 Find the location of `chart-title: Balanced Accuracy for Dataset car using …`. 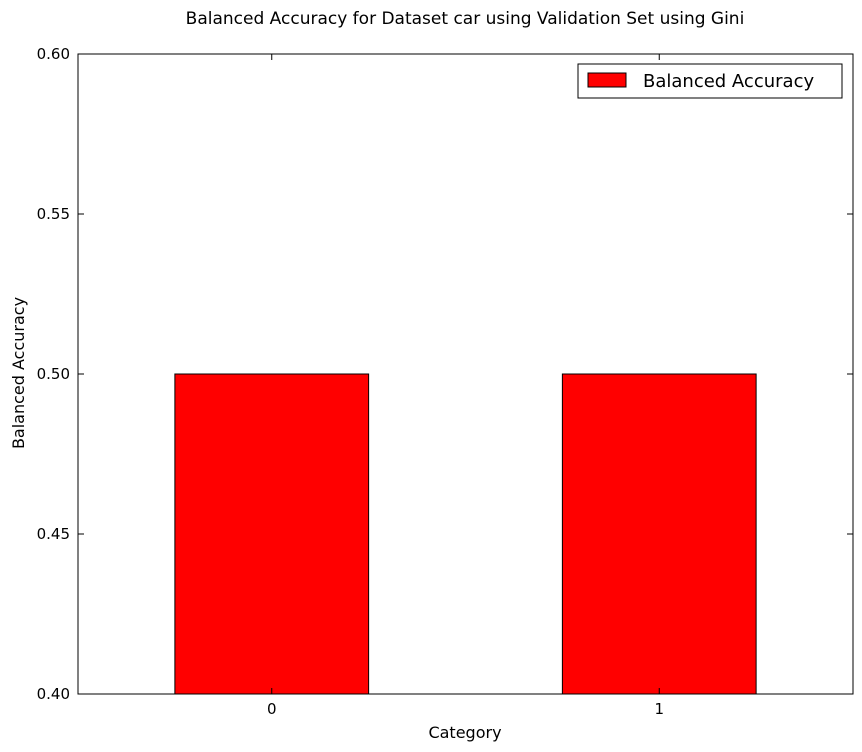

chart-title: Balanced Accuracy for Dataset car using … is located at coordinates (465, 19).